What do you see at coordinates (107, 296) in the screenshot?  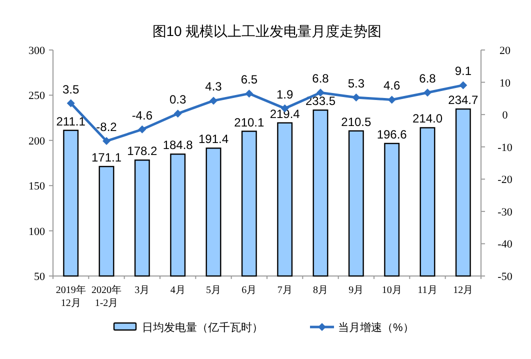 I see `x-tick-label: 2020年 1-2月` at bounding box center [107, 296].